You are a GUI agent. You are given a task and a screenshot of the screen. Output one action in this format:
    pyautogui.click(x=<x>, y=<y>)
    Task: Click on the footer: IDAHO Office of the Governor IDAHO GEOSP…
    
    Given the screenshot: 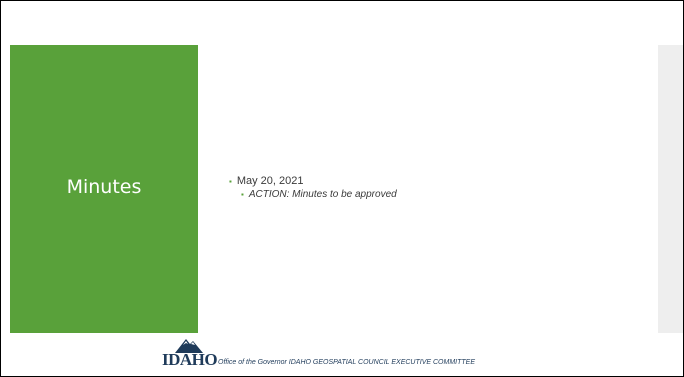 What is the action you would take?
    pyautogui.click(x=318, y=353)
    